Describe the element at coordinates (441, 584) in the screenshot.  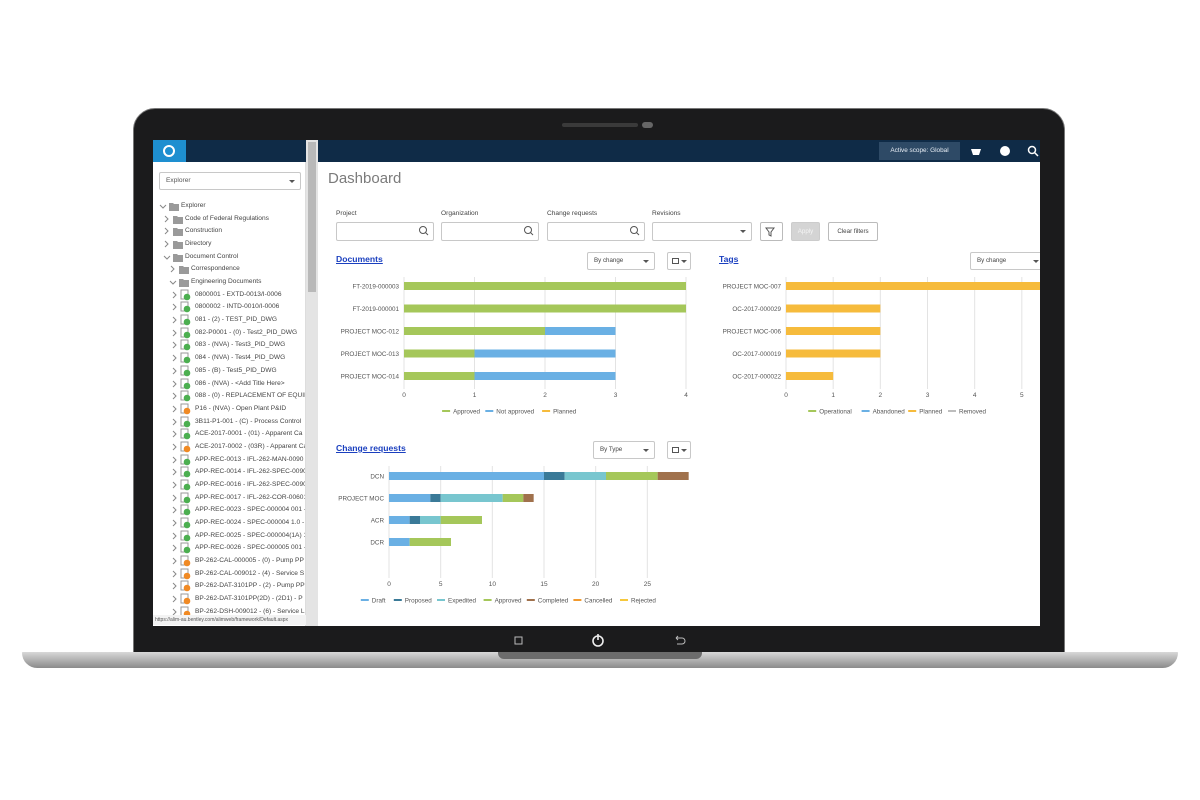
I see `x-tick-label: 5` at that location.